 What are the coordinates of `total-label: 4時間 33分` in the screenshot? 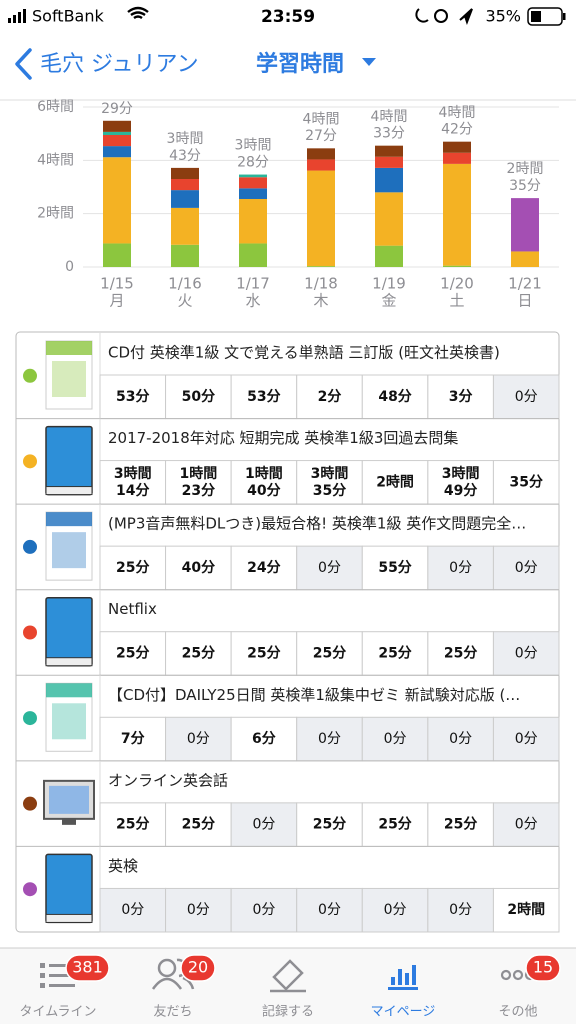 It's located at (389, 125).